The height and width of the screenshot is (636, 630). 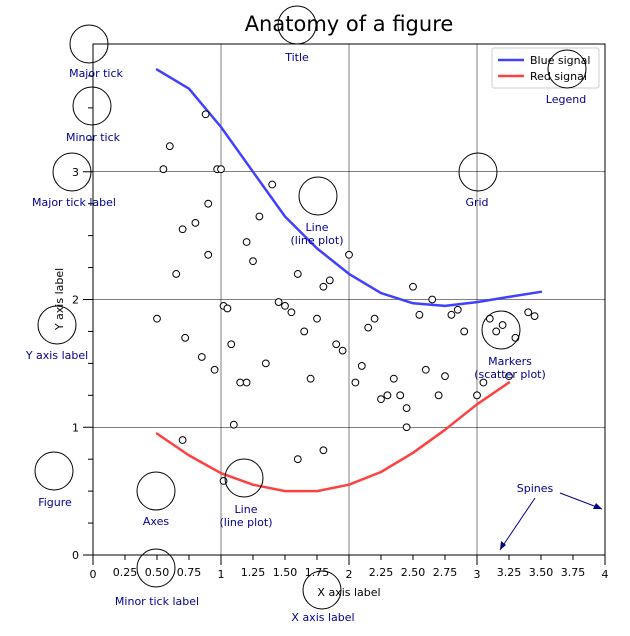 I want to click on annotation-label: X axis label, so click(x=322, y=617).